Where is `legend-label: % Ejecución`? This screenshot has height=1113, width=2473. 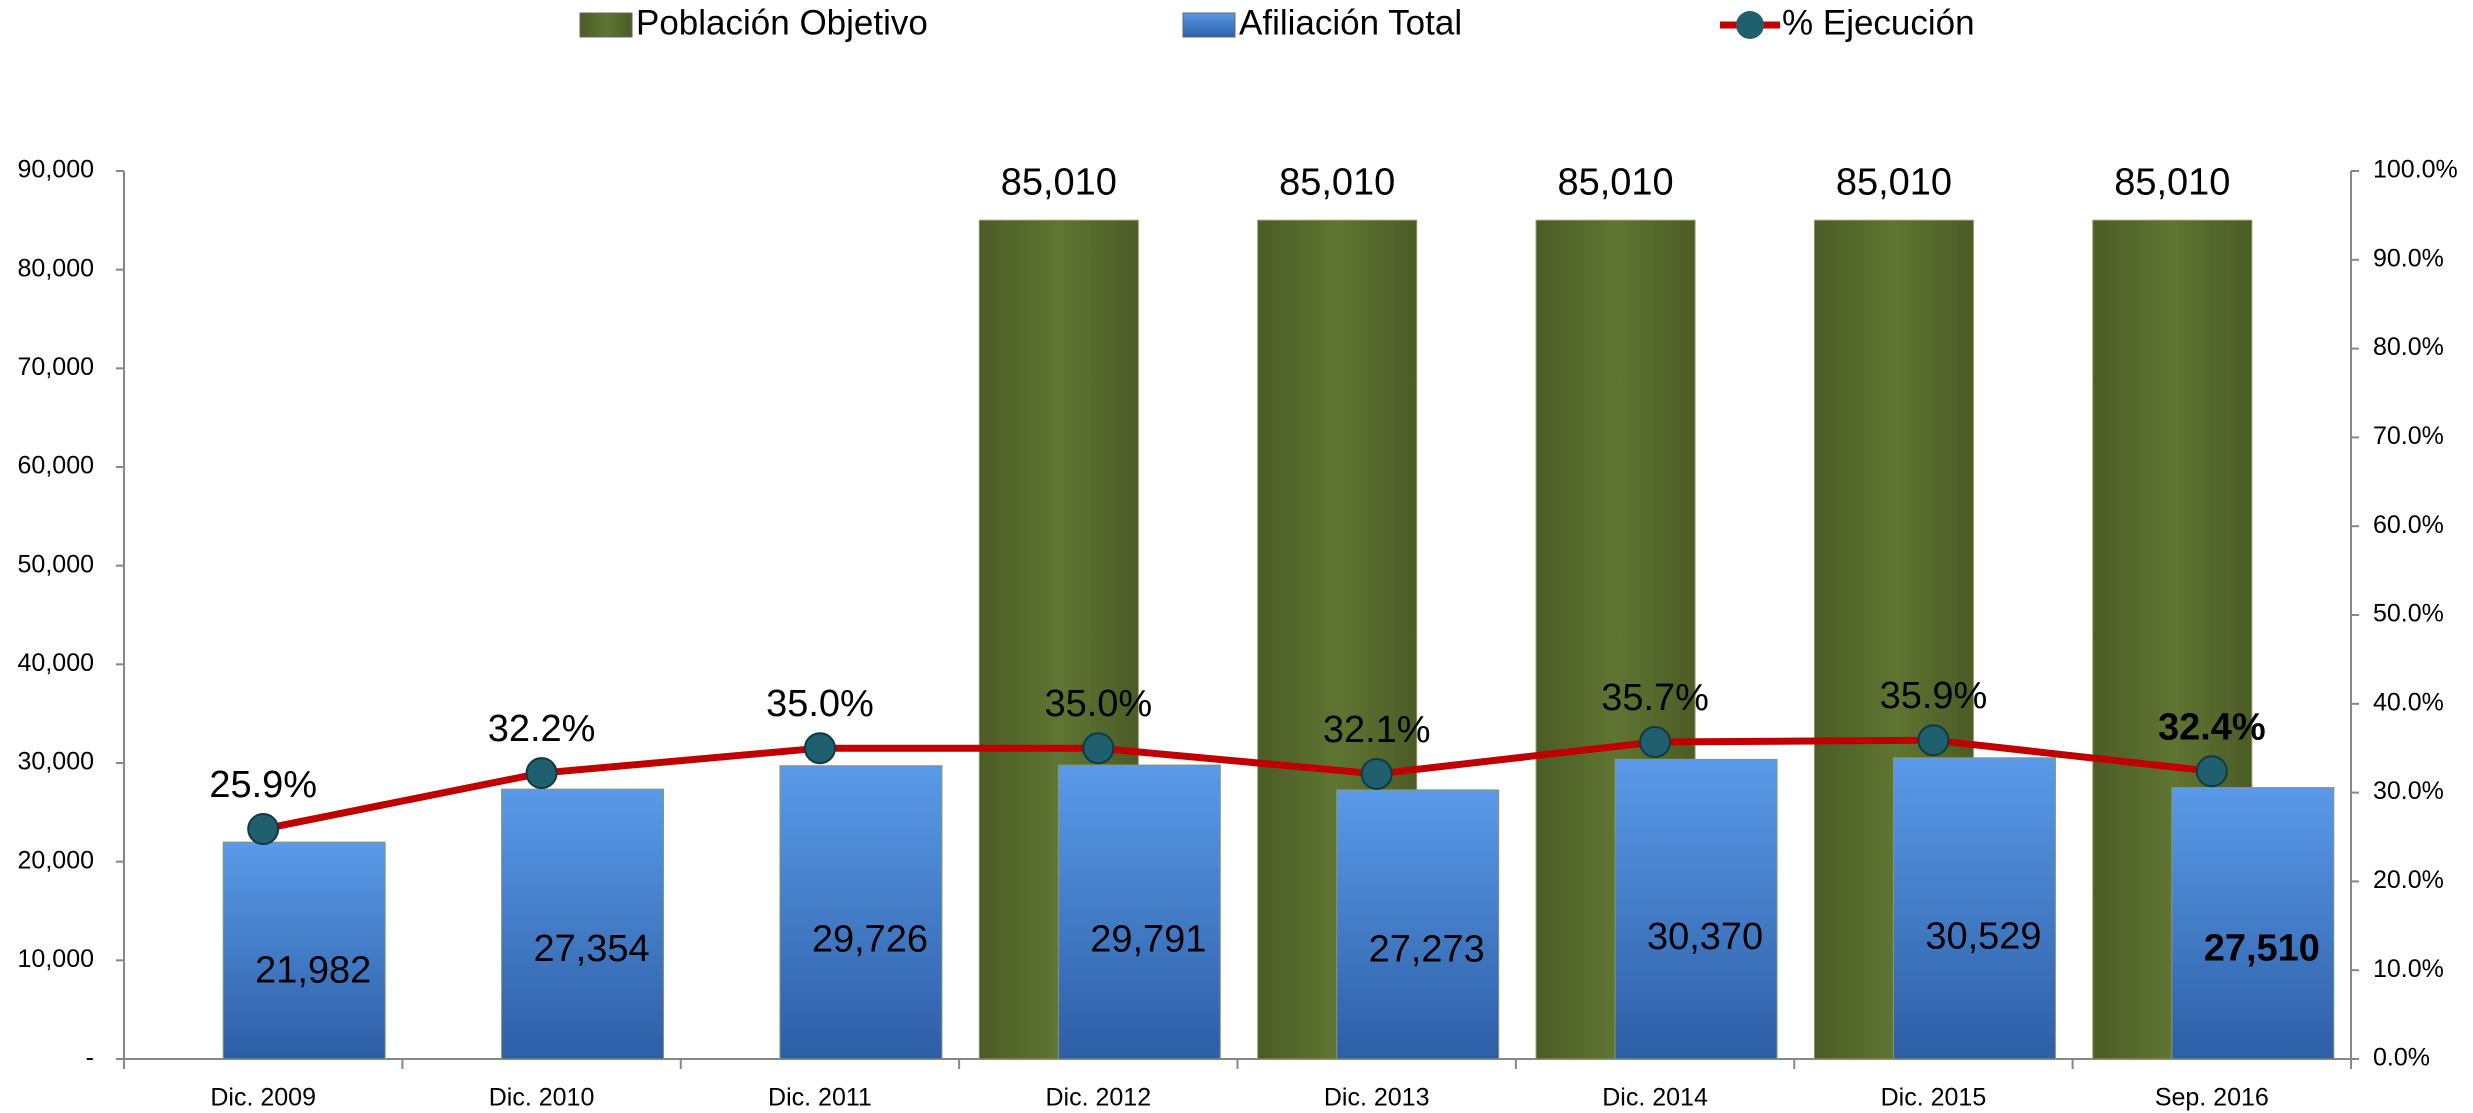 legend-label: % Ejecución is located at coordinates (1878, 22).